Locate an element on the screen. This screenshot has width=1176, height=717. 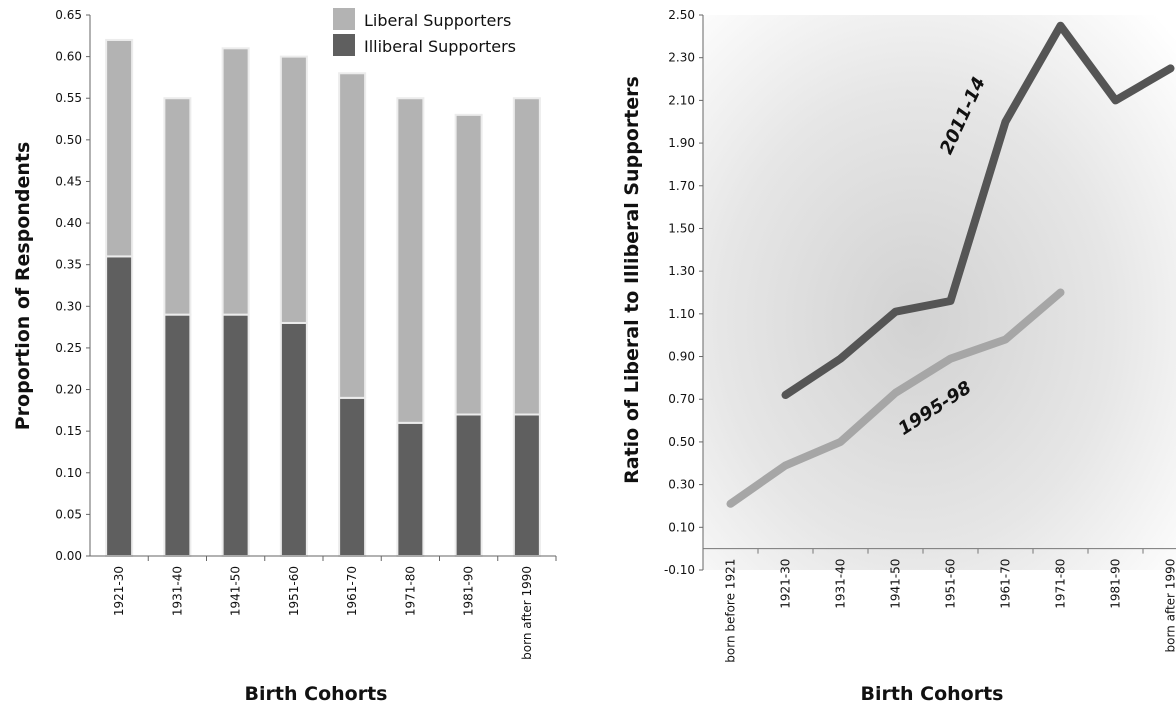
legend-label-liberal: Liberal Supporters is located at coordinates (437, 20).